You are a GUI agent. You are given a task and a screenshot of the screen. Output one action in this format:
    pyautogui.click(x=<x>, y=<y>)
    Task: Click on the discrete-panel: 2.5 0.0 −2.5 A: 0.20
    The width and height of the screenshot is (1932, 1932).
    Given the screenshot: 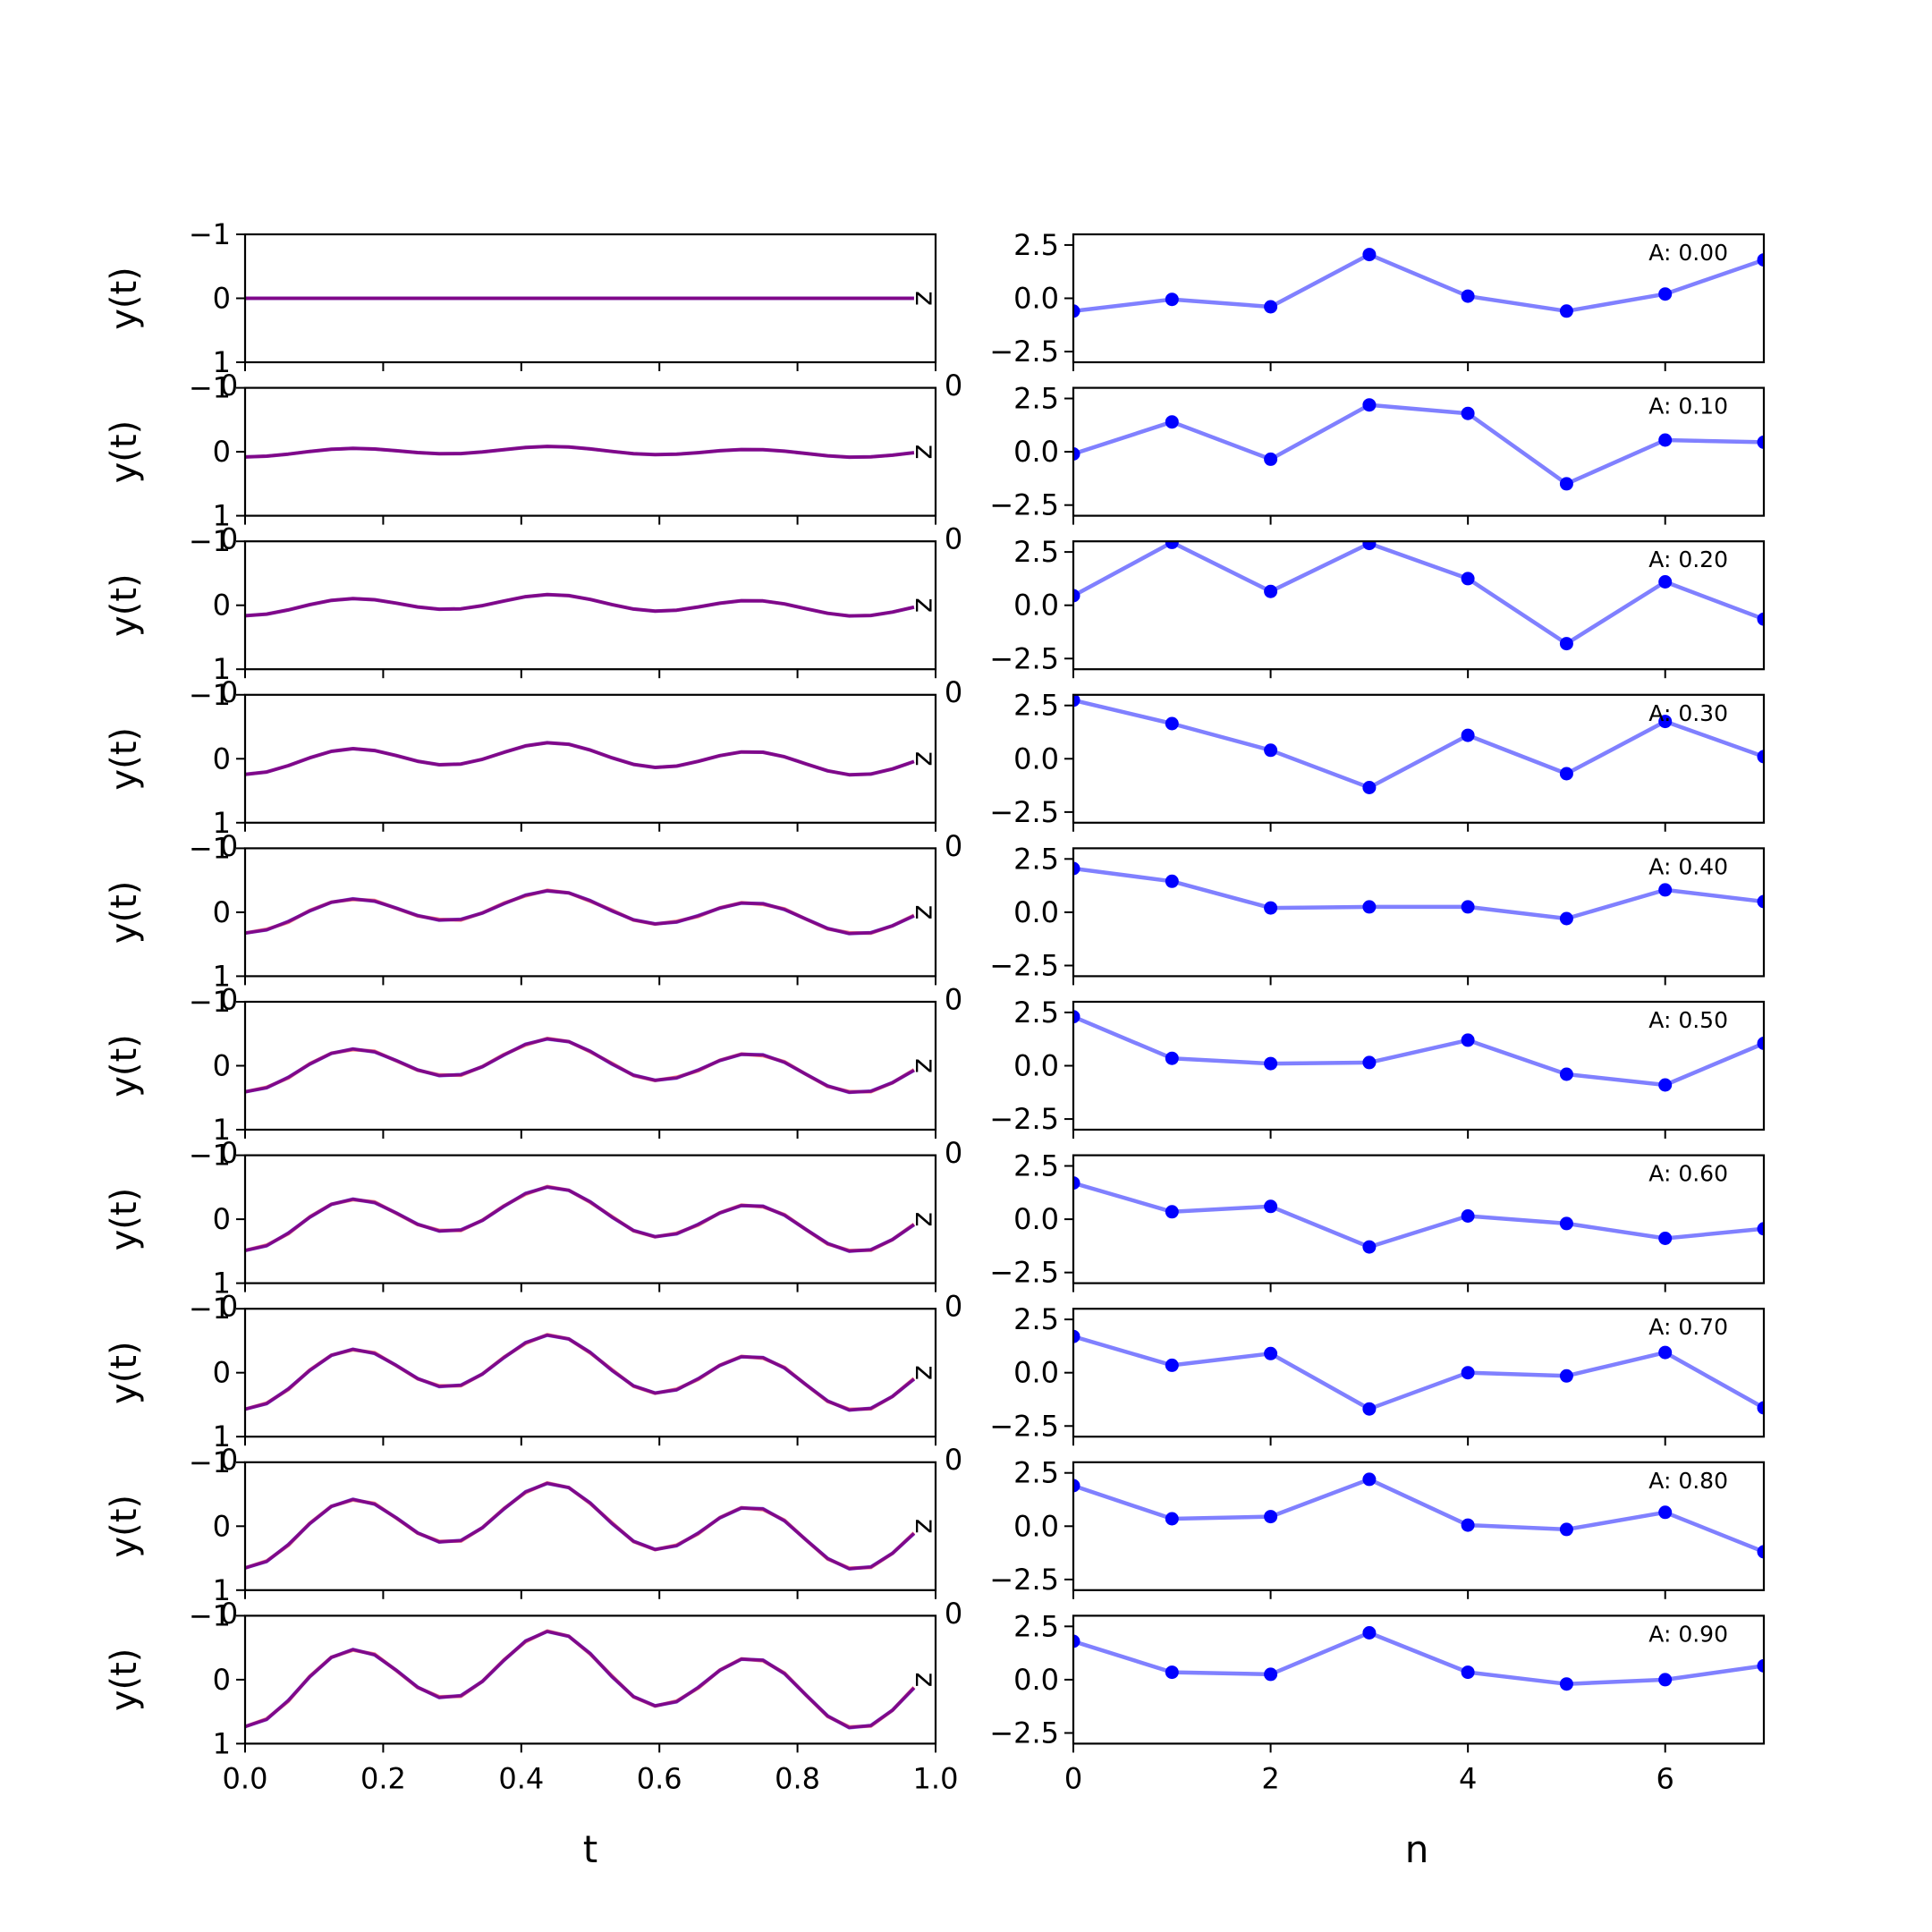 What is the action you would take?
    pyautogui.click(x=1377, y=607)
    